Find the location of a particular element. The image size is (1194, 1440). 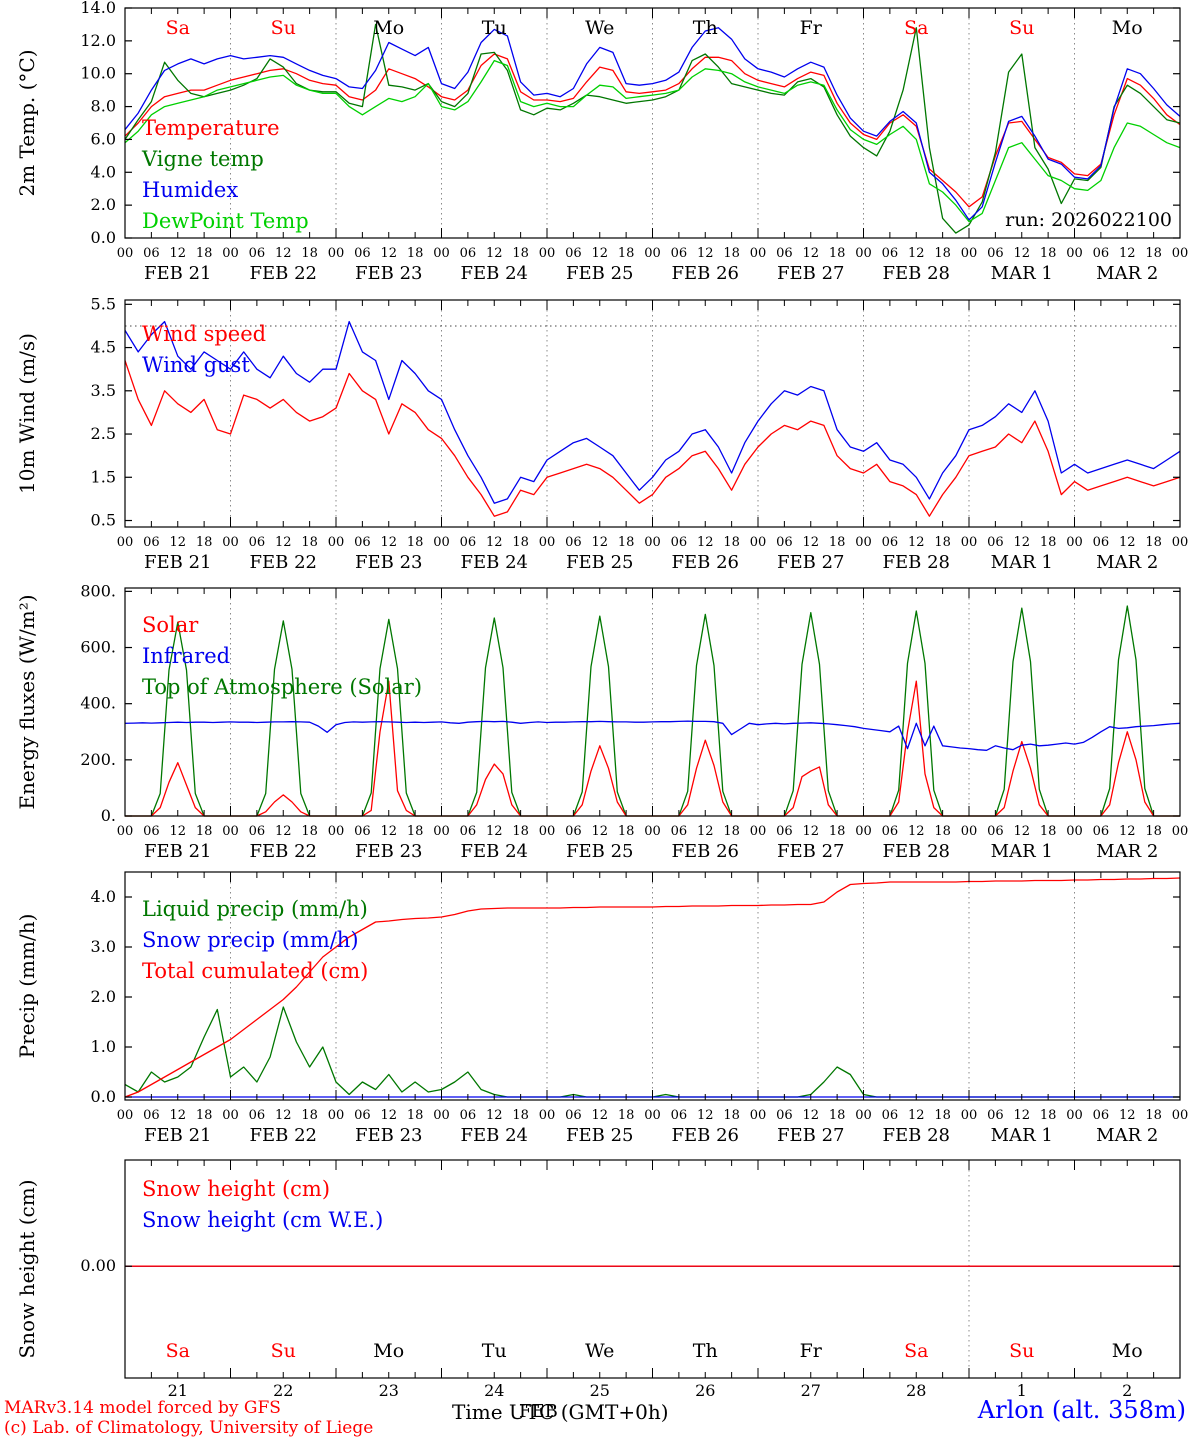

legend-total-cumulated-cm: Total cumulated (cm) is located at coordinates (255, 971).